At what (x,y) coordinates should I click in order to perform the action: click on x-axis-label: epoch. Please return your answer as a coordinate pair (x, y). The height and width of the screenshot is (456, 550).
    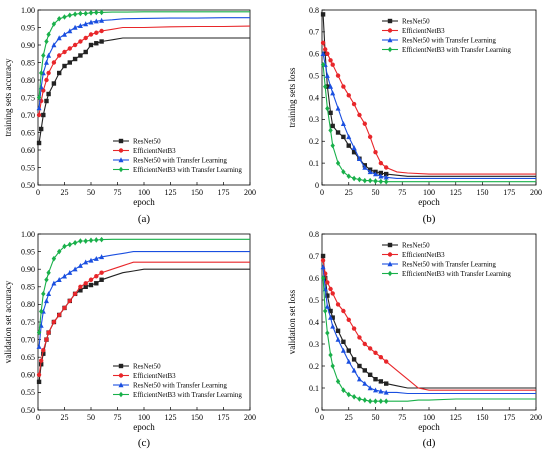
    Looking at the image, I should click on (144, 202).